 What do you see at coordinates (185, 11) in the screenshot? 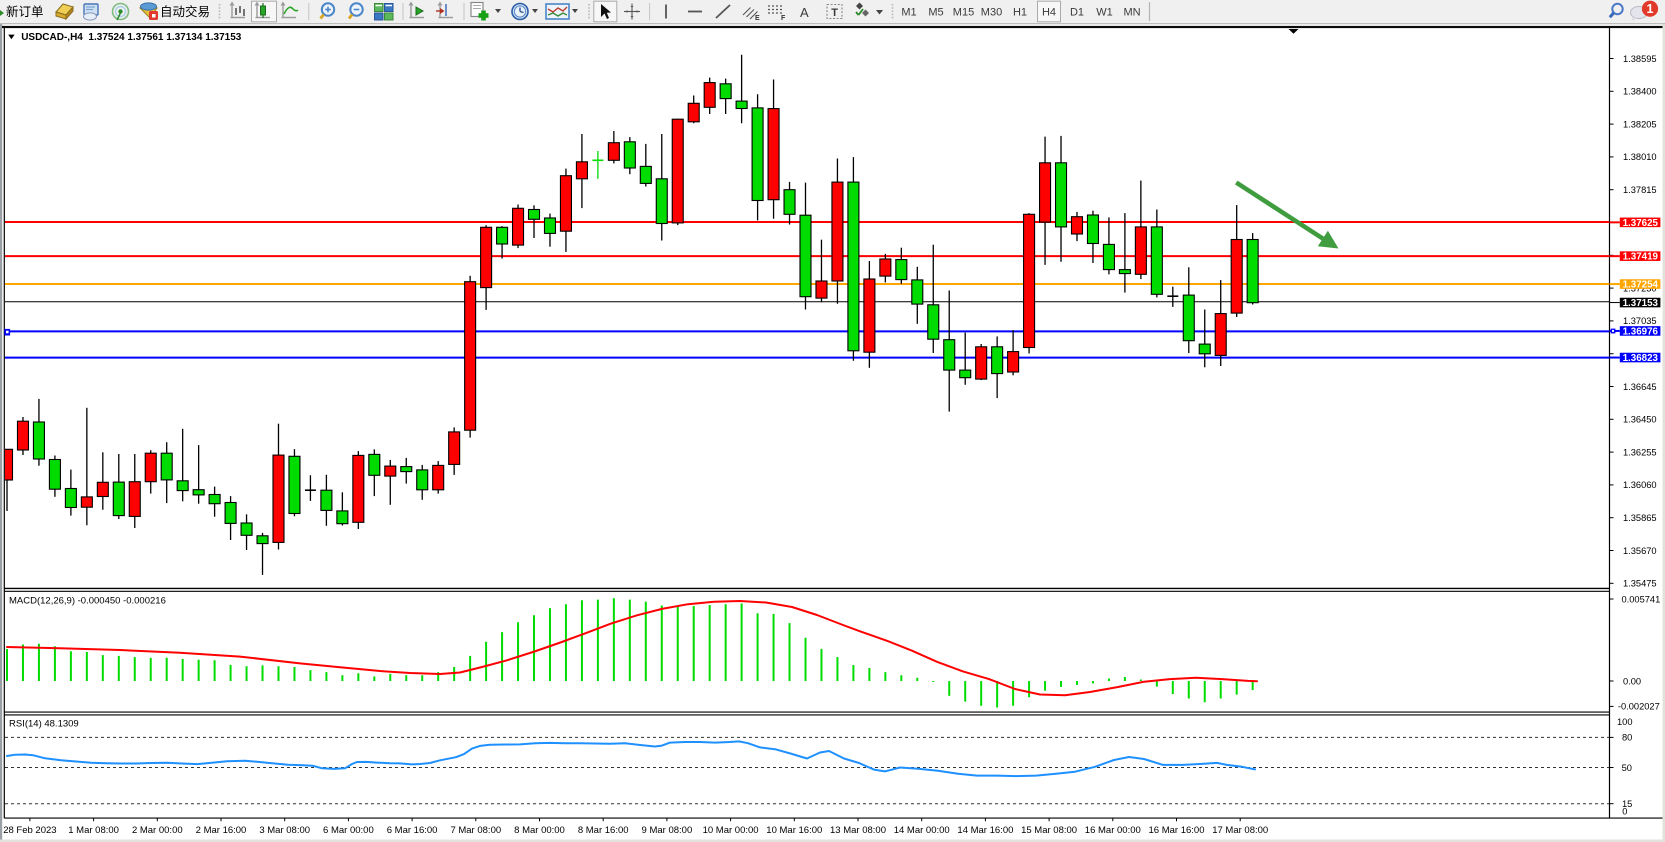
I see `svg-text: 自动交易` at bounding box center [185, 11].